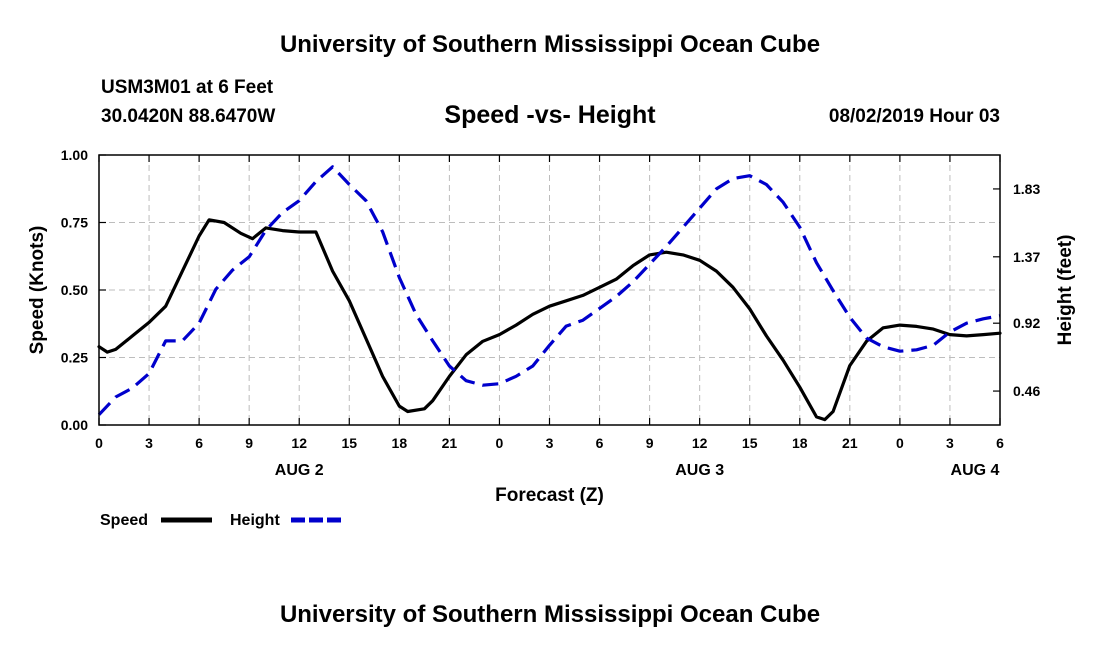 This screenshot has width=1100, height=650. Describe the element at coordinates (74, 425) in the screenshot. I see `y-tick-label: 0.00` at that location.